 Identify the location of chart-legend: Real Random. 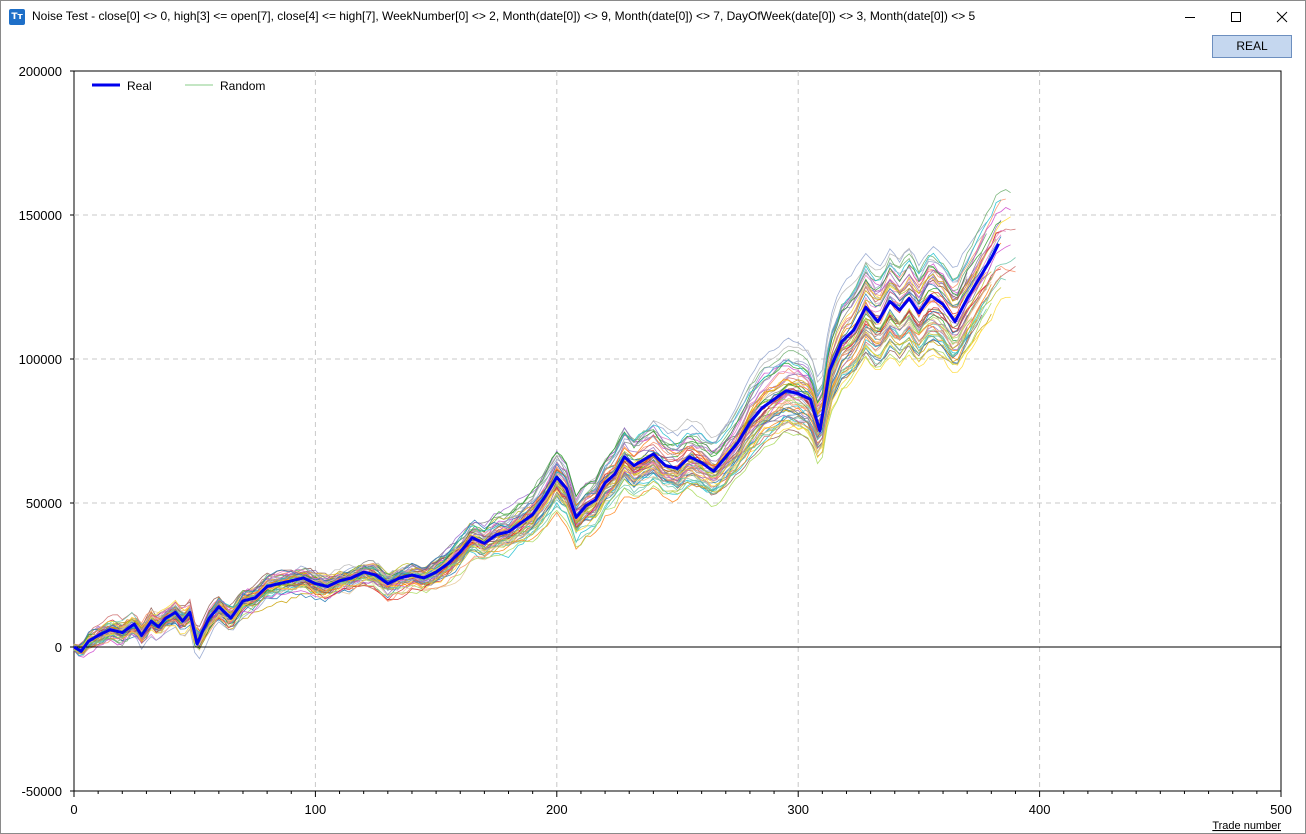
(178, 86).